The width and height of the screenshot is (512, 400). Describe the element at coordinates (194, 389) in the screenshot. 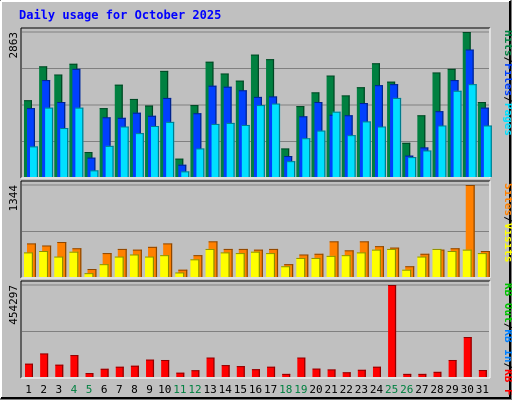

I see `day-label-12: 12` at that location.